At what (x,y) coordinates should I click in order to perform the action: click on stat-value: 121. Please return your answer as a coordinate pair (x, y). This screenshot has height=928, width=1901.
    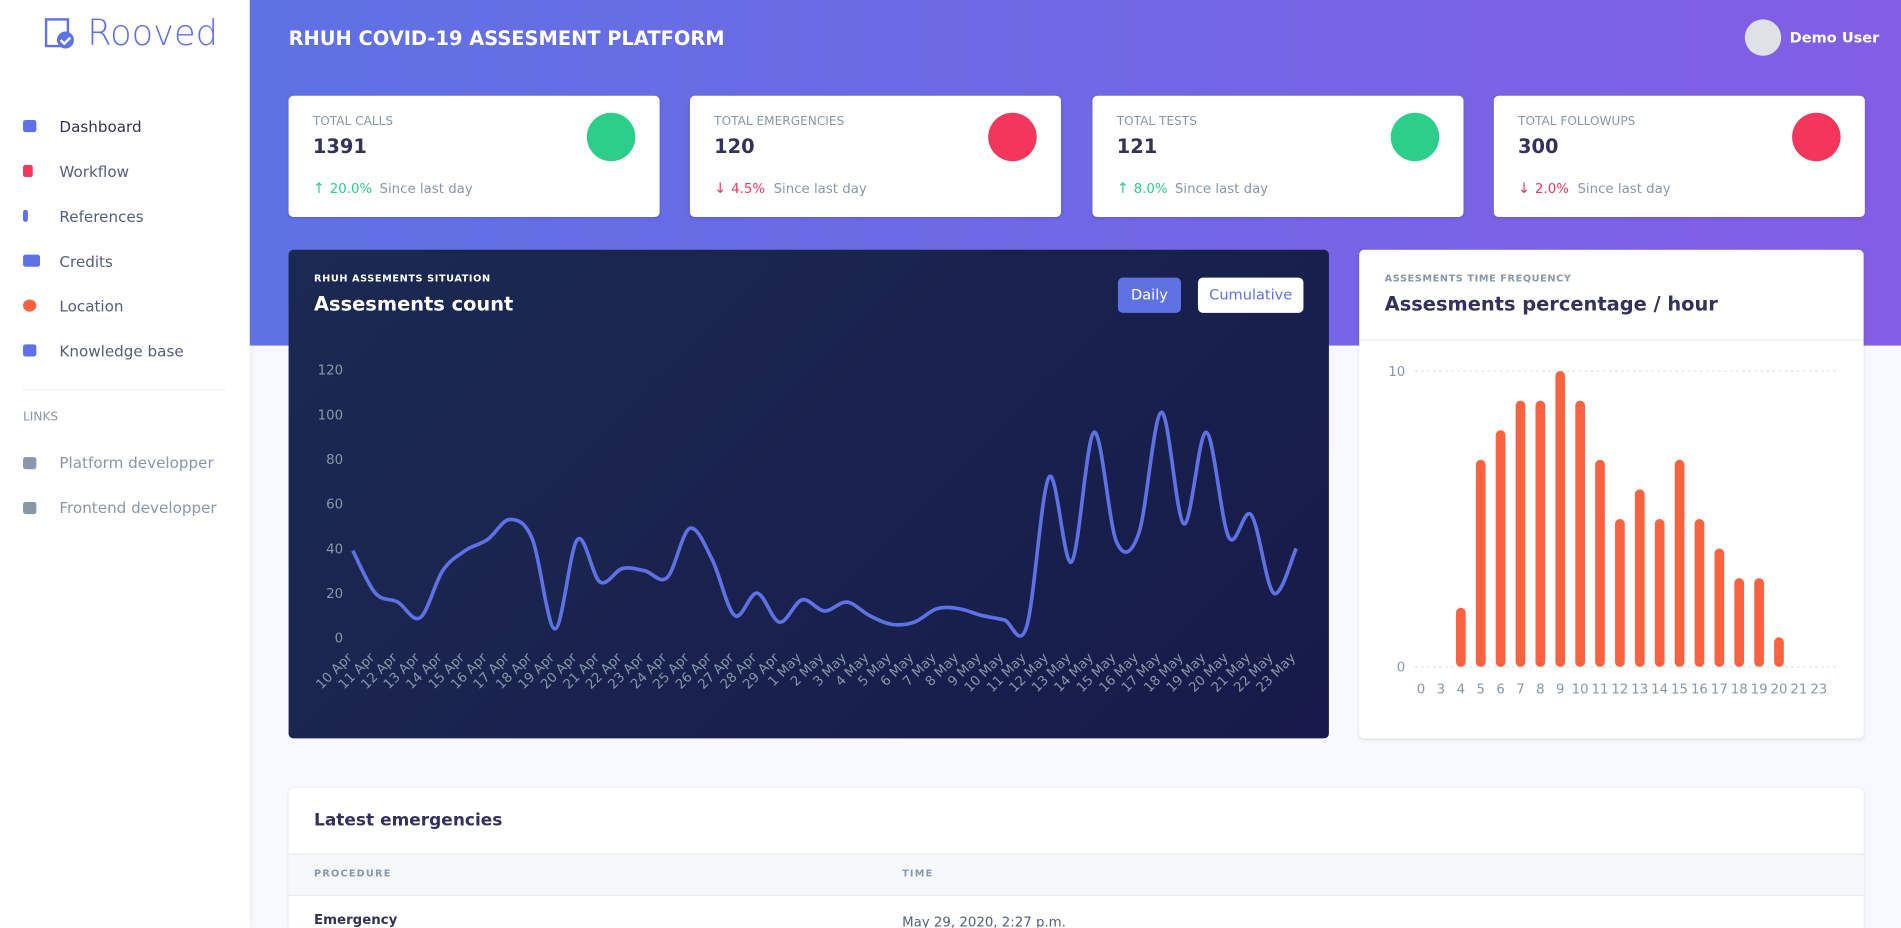
    Looking at the image, I should click on (1137, 146).